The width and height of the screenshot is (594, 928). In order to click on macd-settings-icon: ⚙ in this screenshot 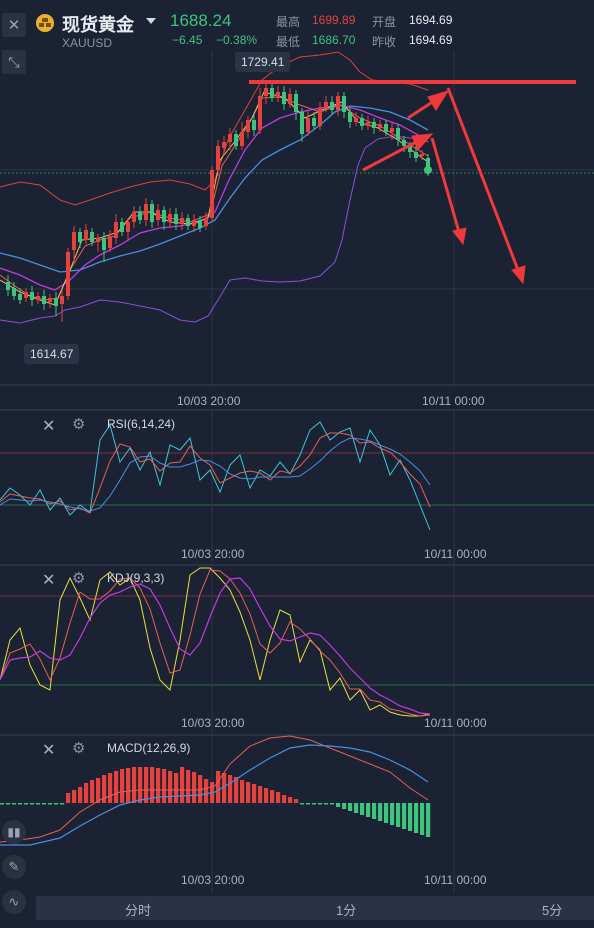, I will do `click(79, 748)`.